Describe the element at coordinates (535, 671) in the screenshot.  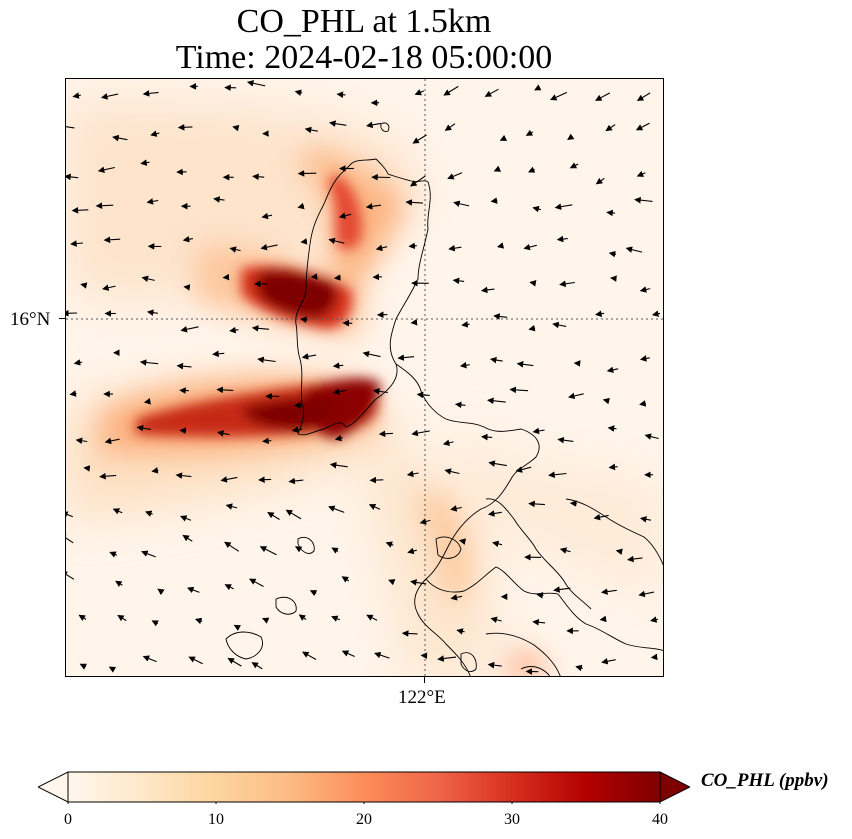
I see `island-coast` at that location.